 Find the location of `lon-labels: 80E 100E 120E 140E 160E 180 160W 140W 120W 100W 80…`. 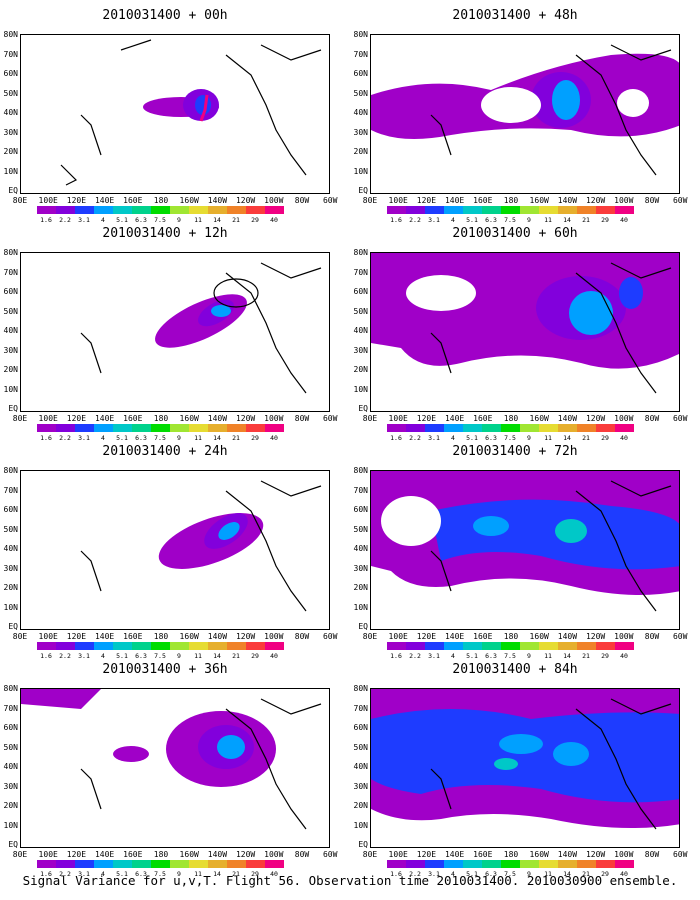

lon-labels: 80E 100E 120E 140E 160E 180 160W 140W 120W 100W 80… is located at coordinates (527, 201).